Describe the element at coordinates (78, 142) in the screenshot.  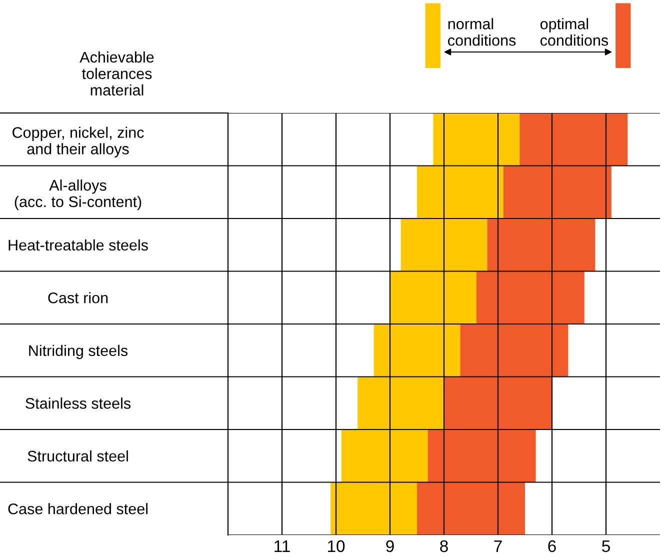
I see `y-tick-label: Copper, nickel, zinc and their alloys` at that location.